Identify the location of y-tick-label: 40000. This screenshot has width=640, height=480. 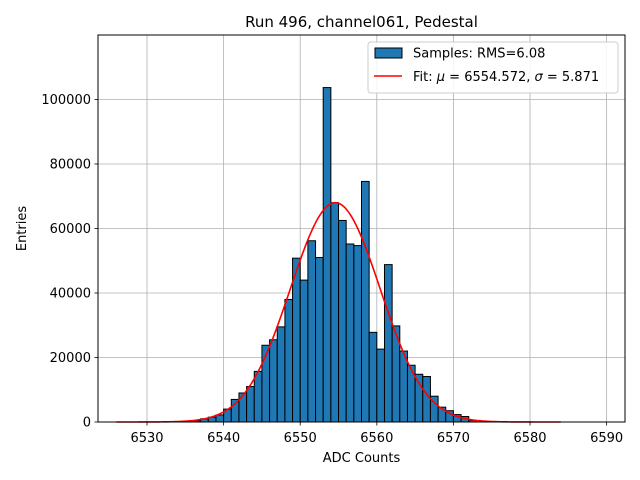
(70, 294).